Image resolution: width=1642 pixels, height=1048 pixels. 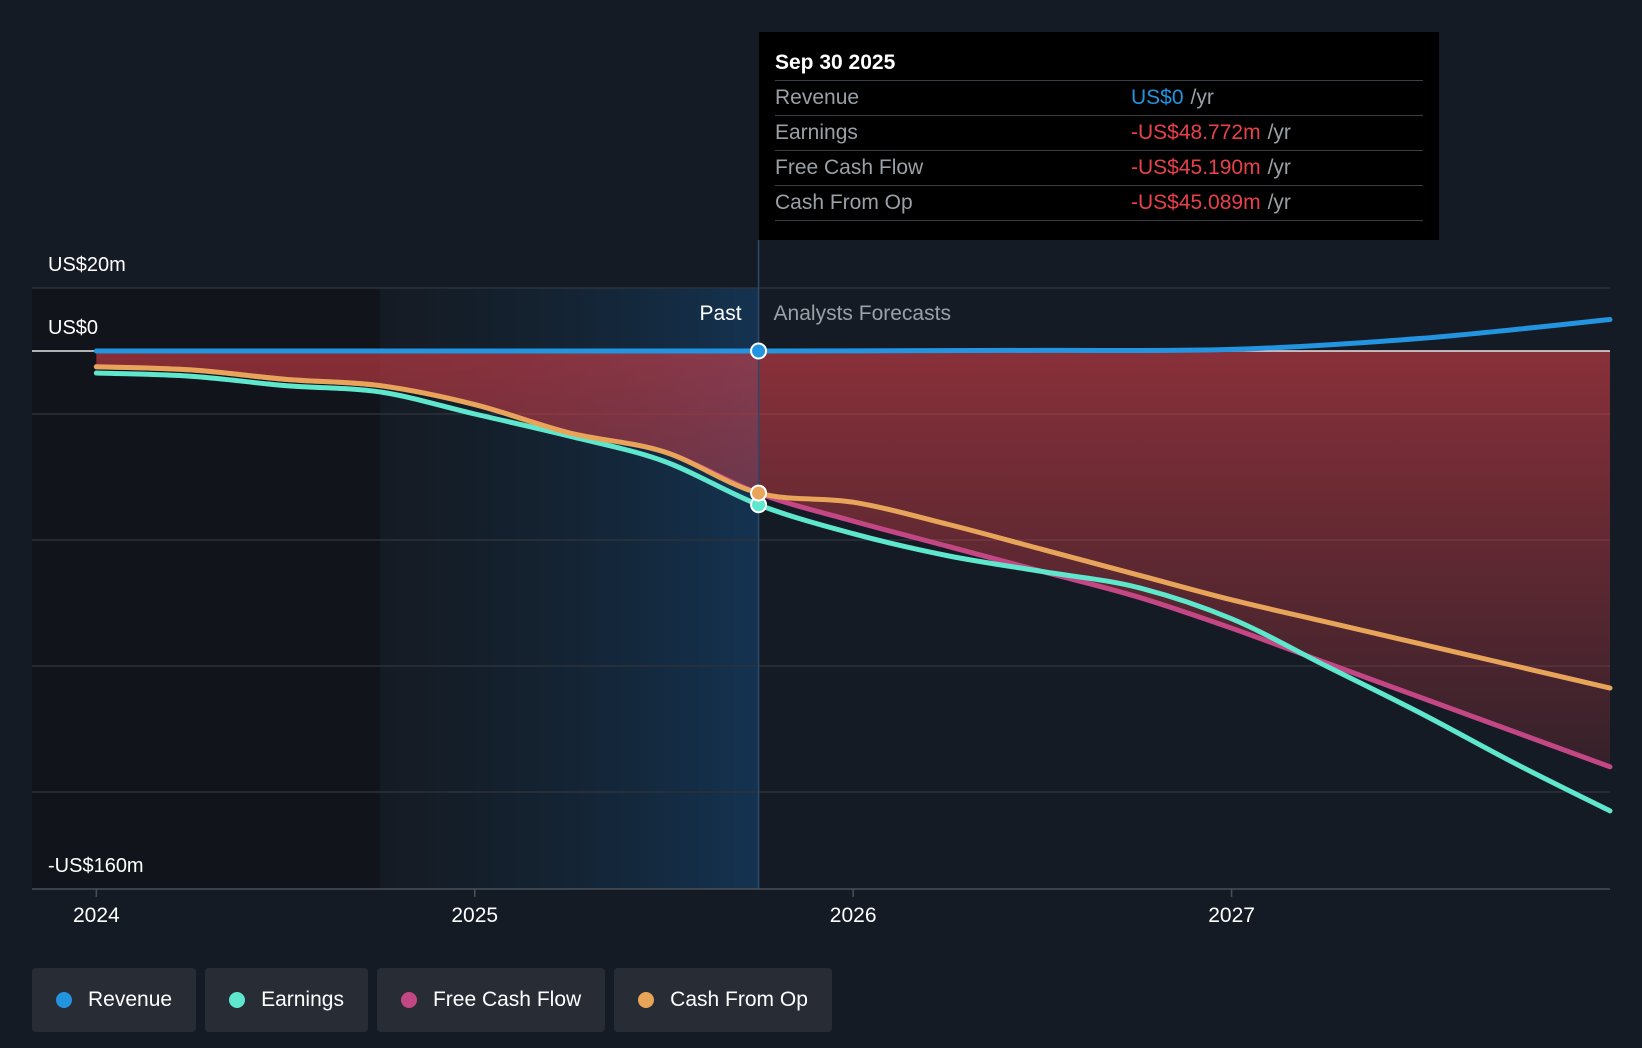 What do you see at coordinates (853, 335) in the screenshot?
I see `series-line-revenue` at bounding box center [853, 335].